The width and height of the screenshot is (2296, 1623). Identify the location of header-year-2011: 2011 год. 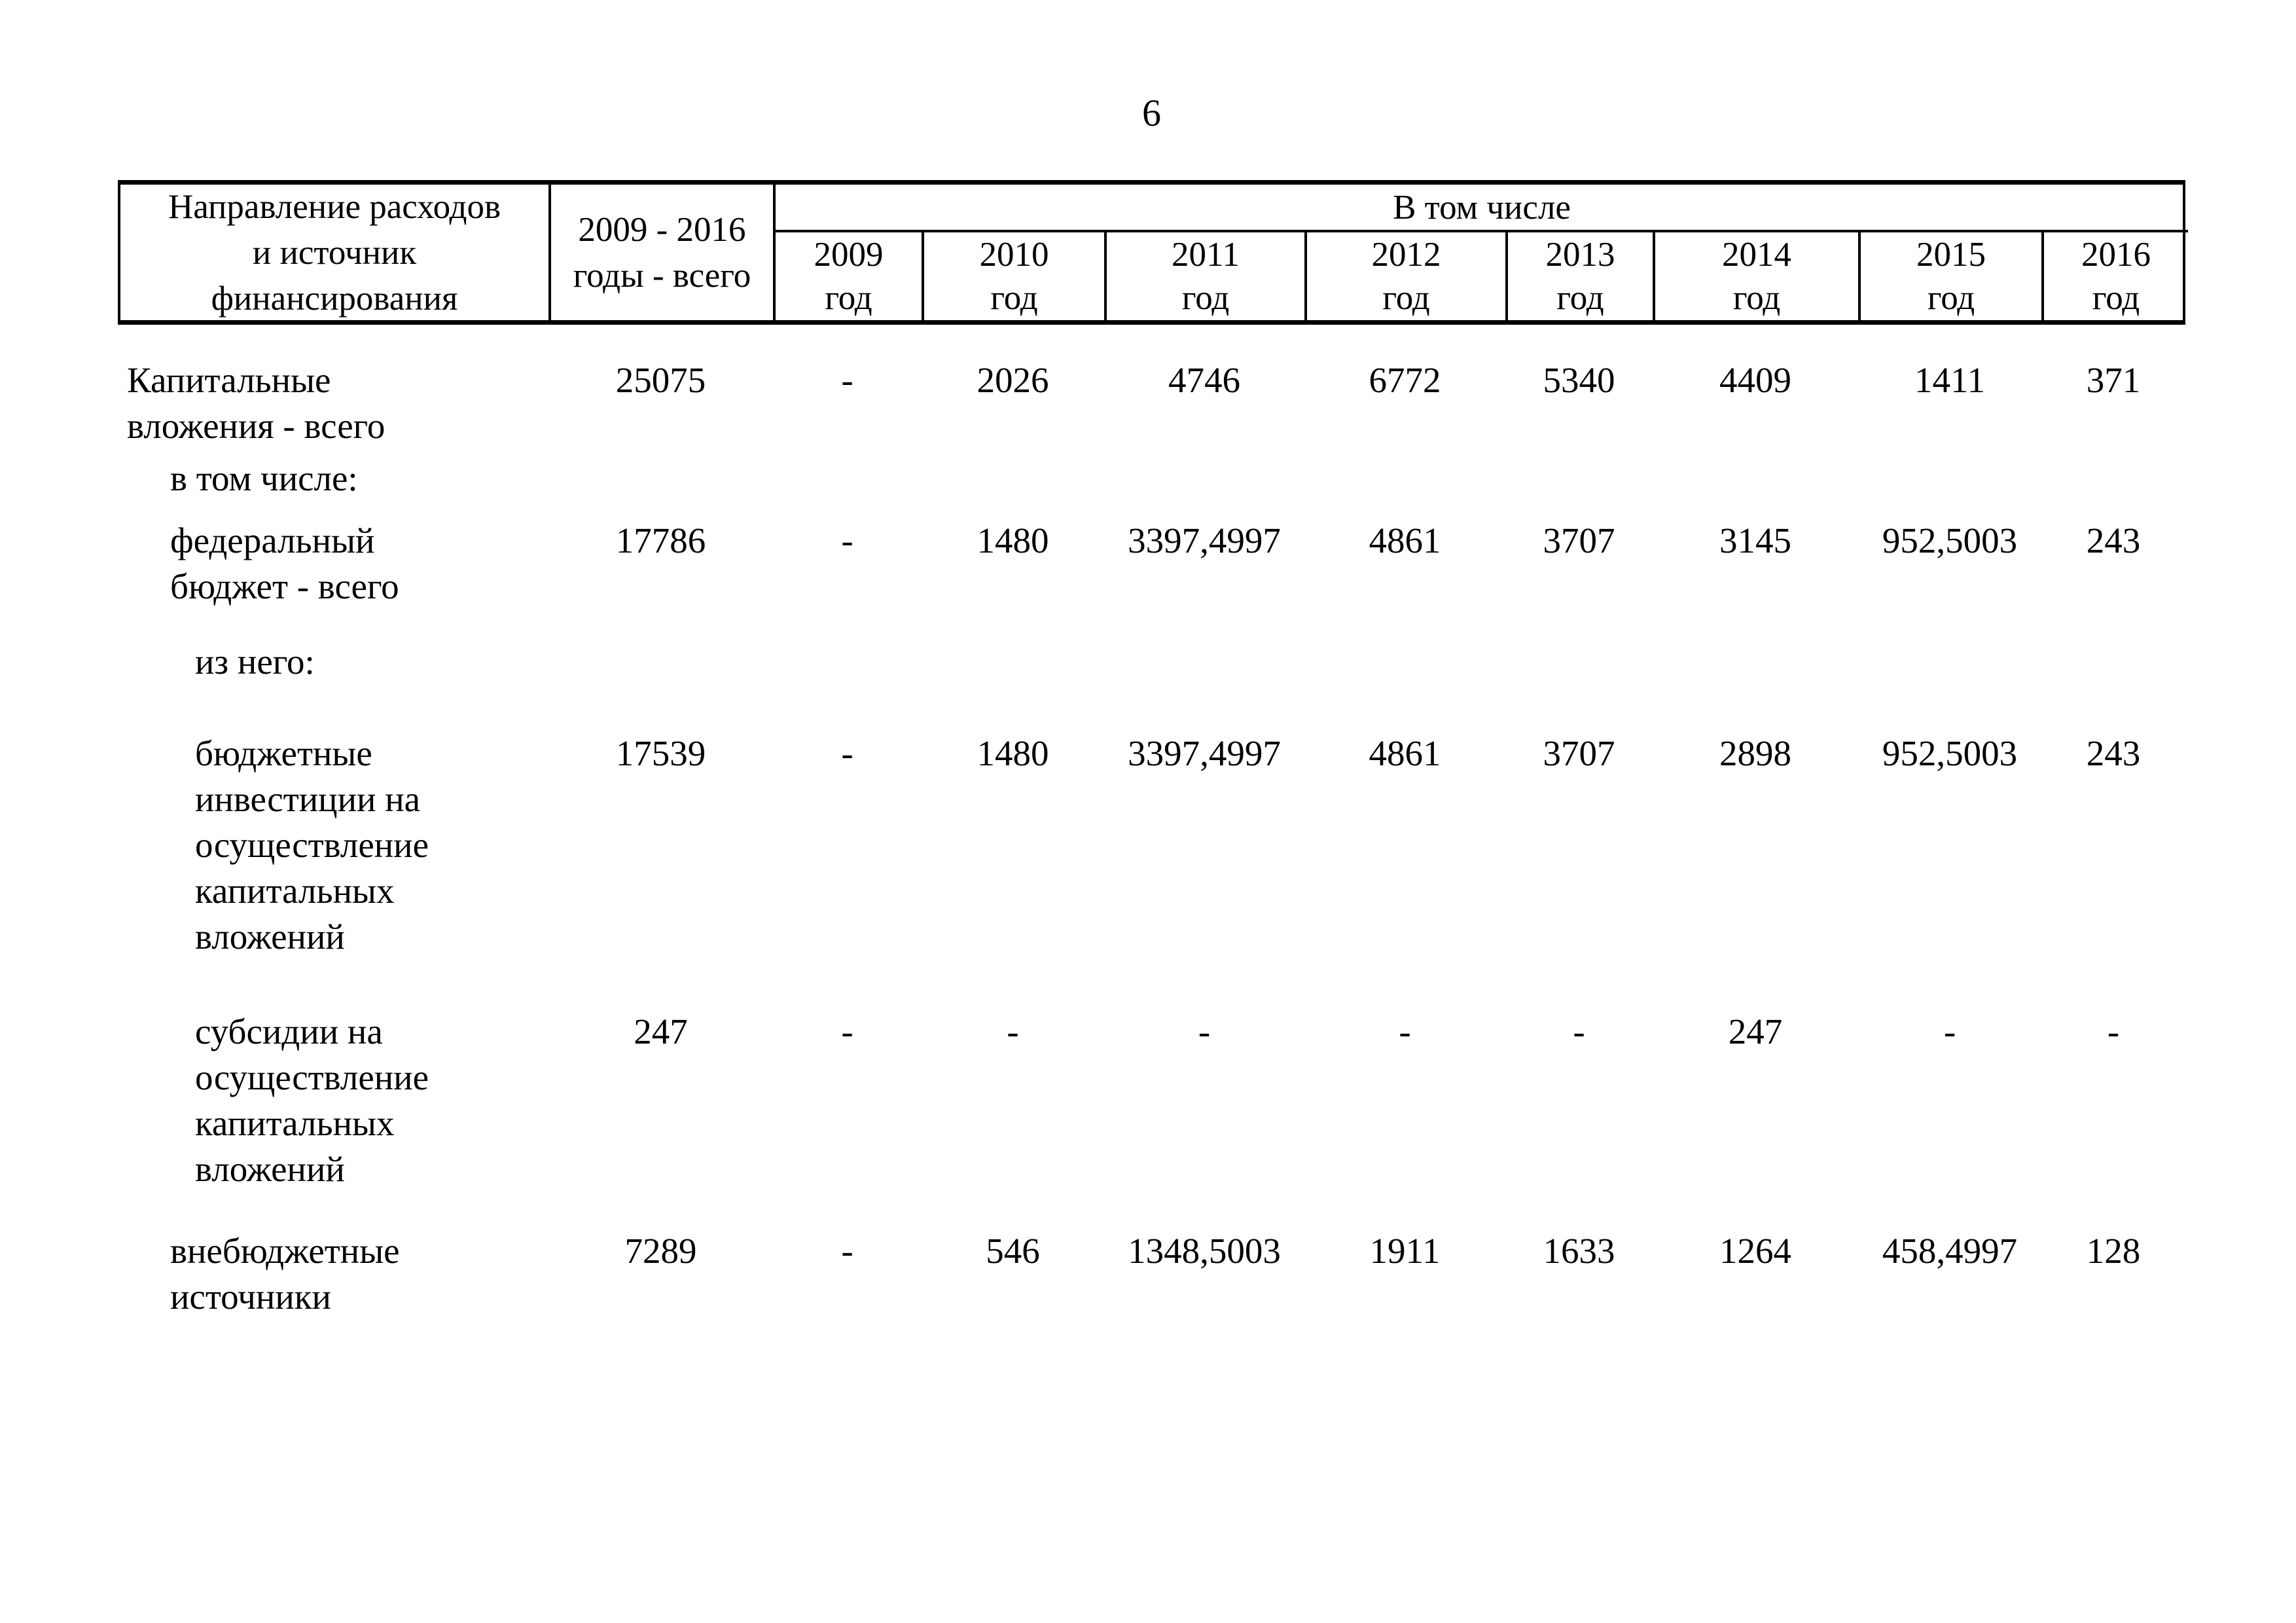
(1207, 276).